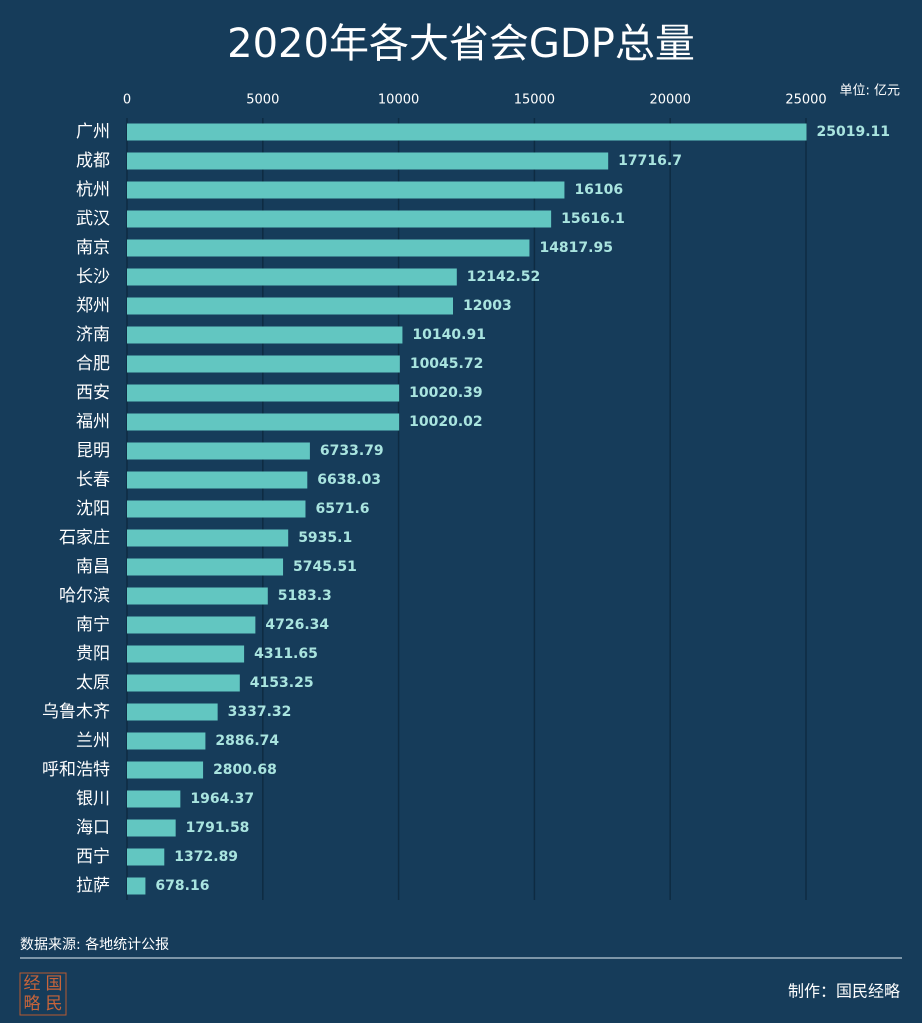 The height and width of the screenshot is (1023, 922). Describe the element at coordinates (93, 480) in the screenshot. I see `y-tick-label: 长春` at that location.